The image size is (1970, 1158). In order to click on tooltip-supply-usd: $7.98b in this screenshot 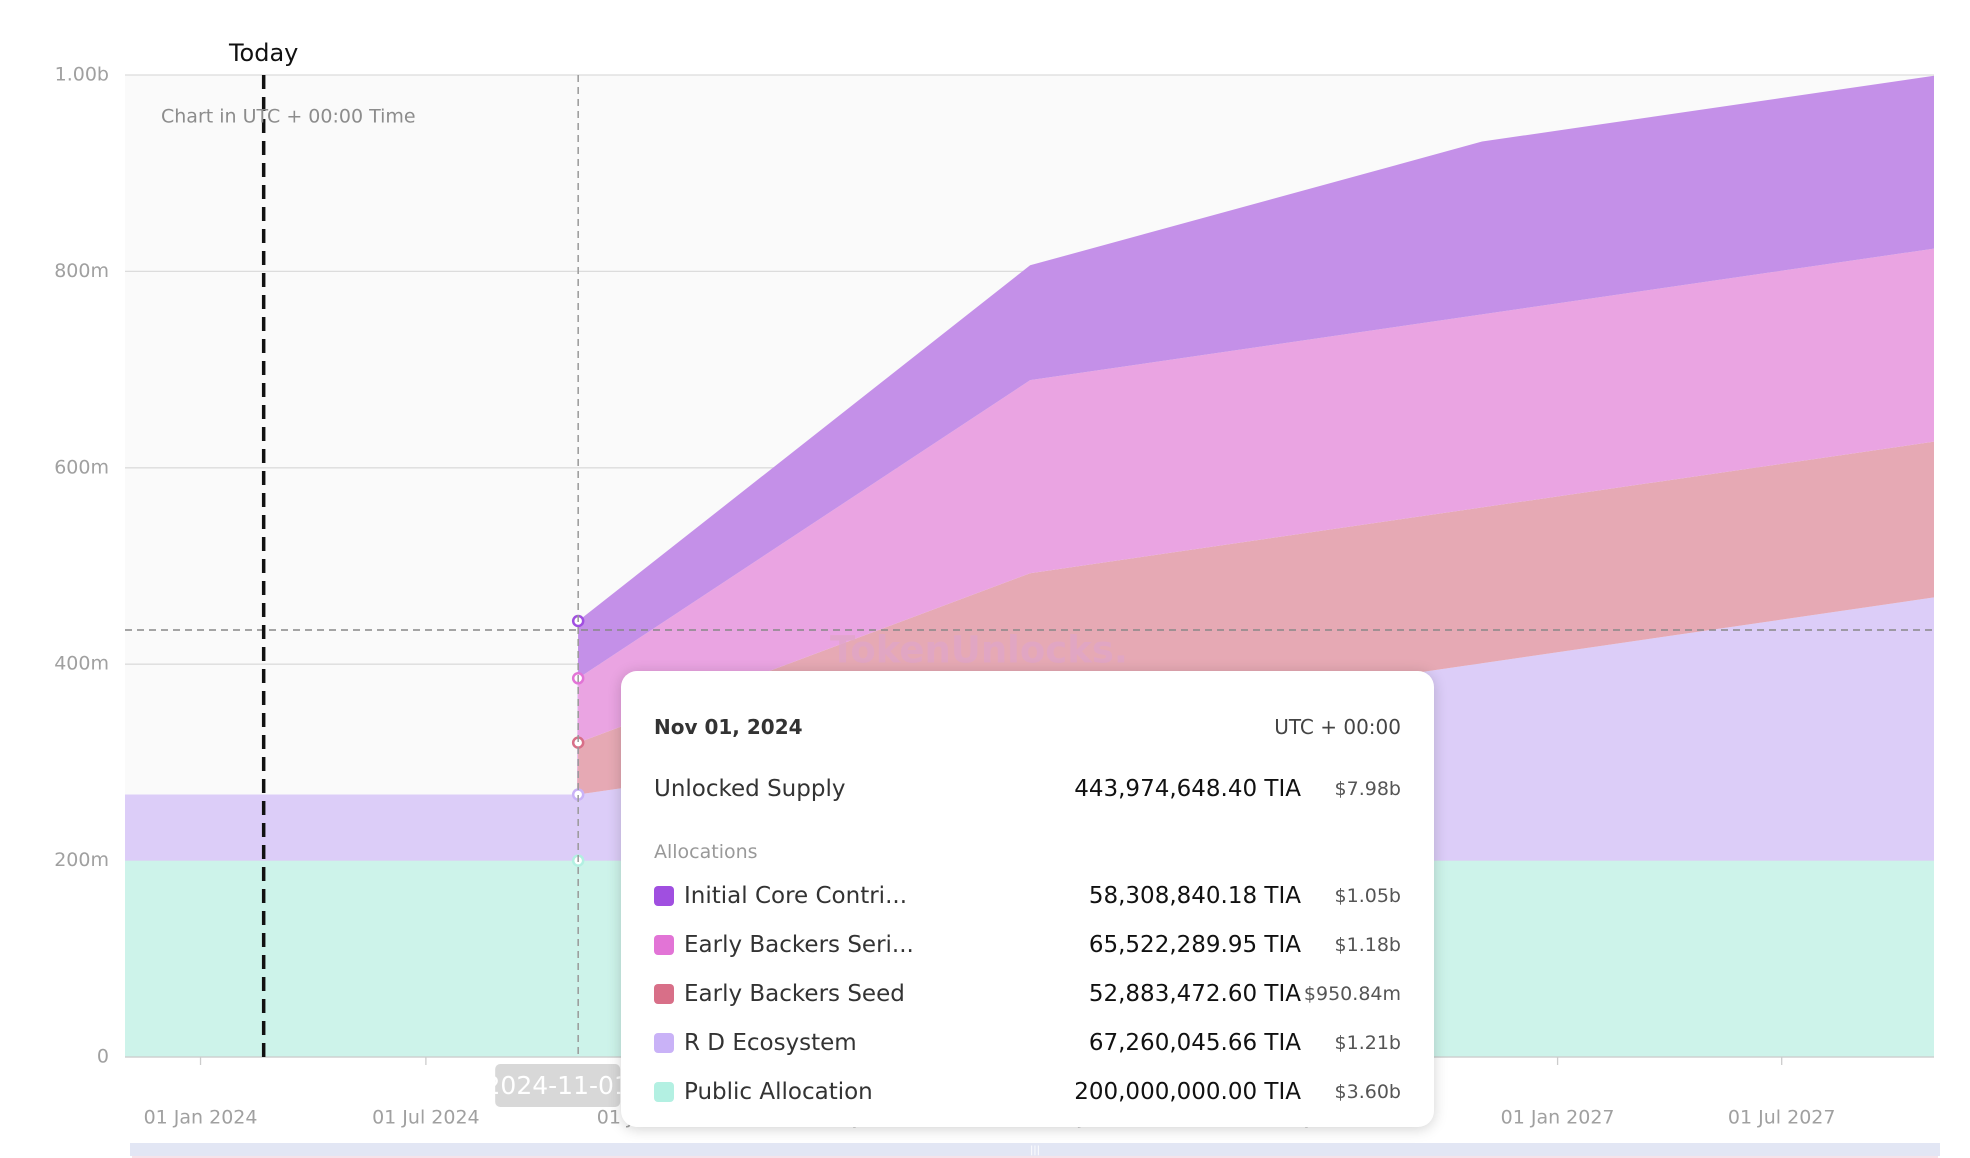, I will do `click(1367, 789)`.